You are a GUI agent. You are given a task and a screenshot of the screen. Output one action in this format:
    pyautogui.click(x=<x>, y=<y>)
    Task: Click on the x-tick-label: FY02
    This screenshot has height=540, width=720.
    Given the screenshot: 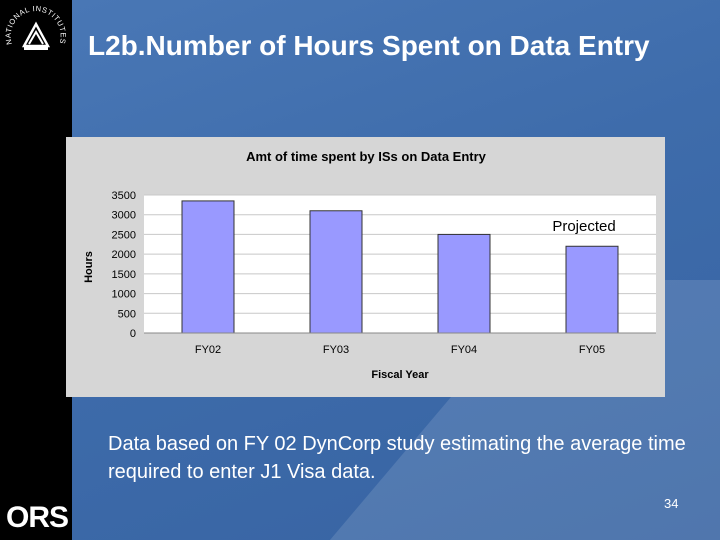 What is the action you would take?
    pyautogui.click(x=208, y=350)
    